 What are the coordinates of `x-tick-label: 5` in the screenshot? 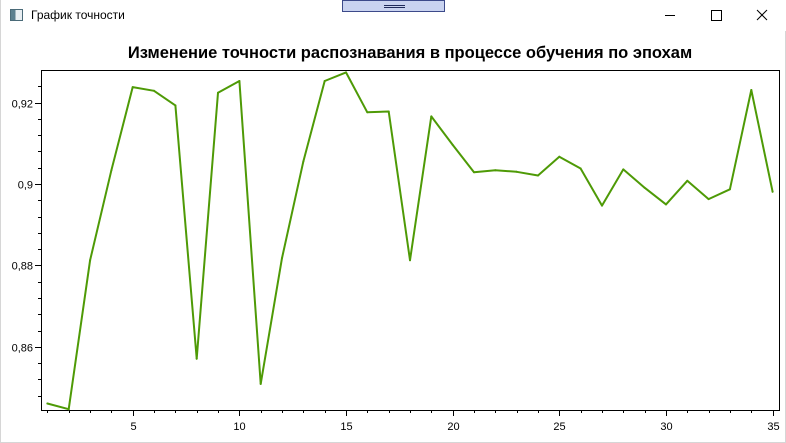 It's located at (133, 427).